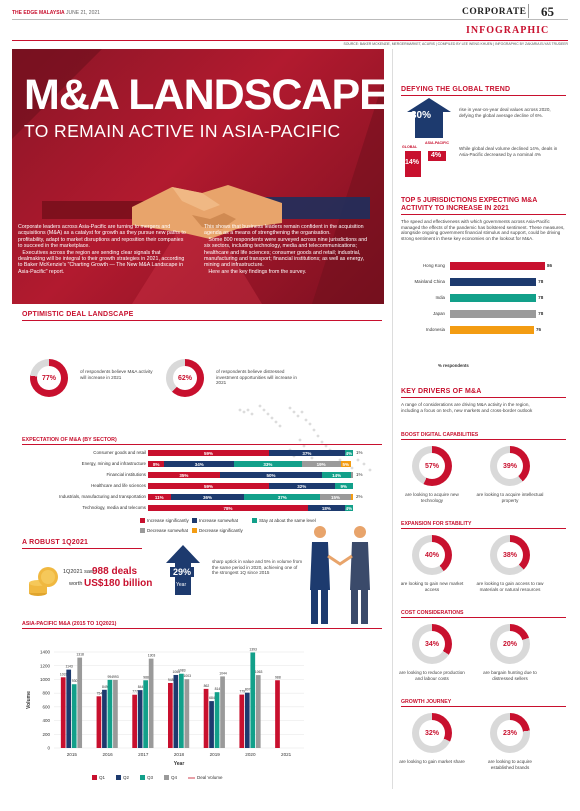 The width and height of the screenshot is (580, 811). Describe the element at coordinates (278, 677) in the screenshot. I see `apac-bar-value: 988` at that location.